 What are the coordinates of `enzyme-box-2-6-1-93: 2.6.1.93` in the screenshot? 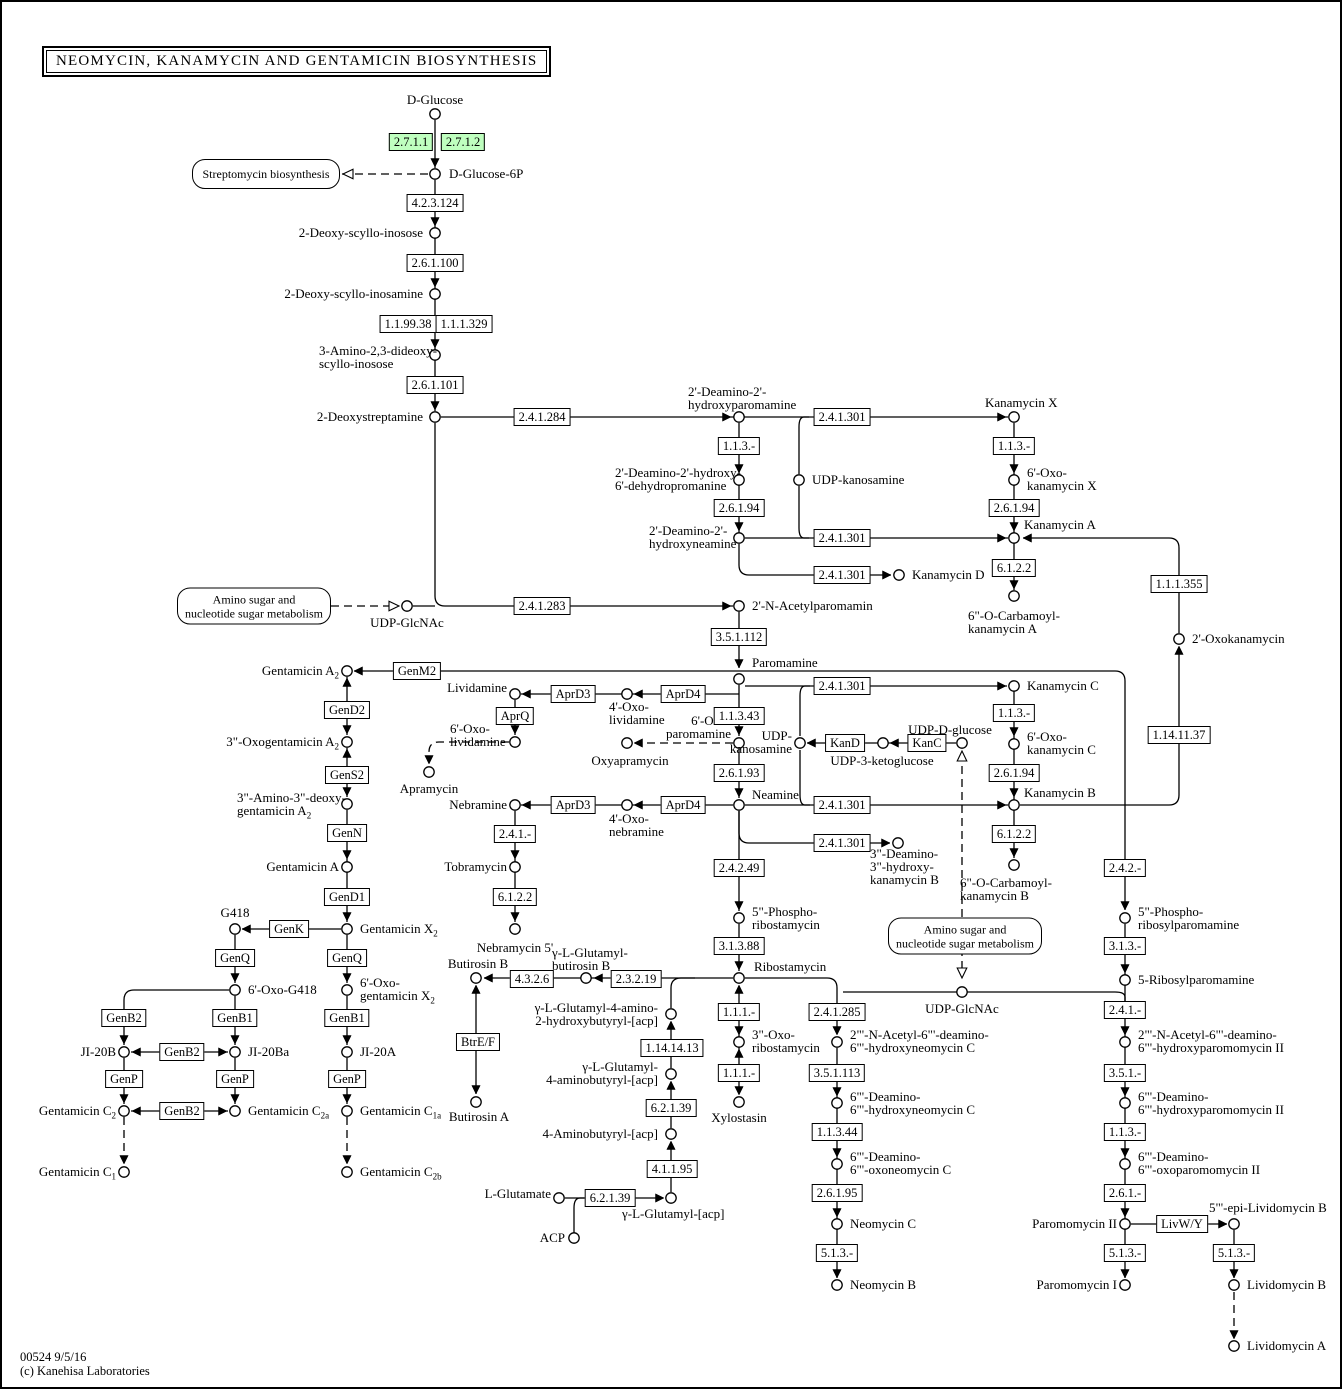 It's located at (739, 773).